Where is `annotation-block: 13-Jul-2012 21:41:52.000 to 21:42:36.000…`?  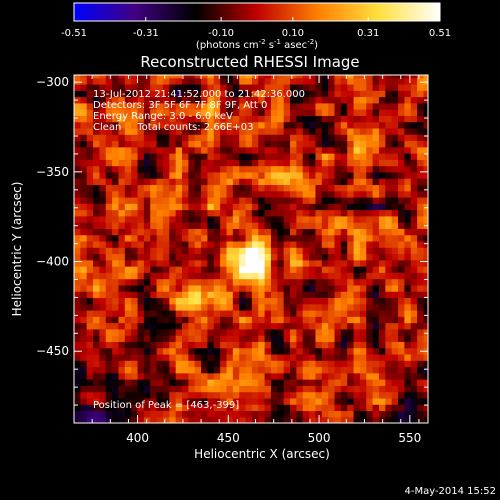
annotation-block: 13-Jul-2012 21:41:52.000 to 21:42:36.000… is located at coordinates (199, 111).